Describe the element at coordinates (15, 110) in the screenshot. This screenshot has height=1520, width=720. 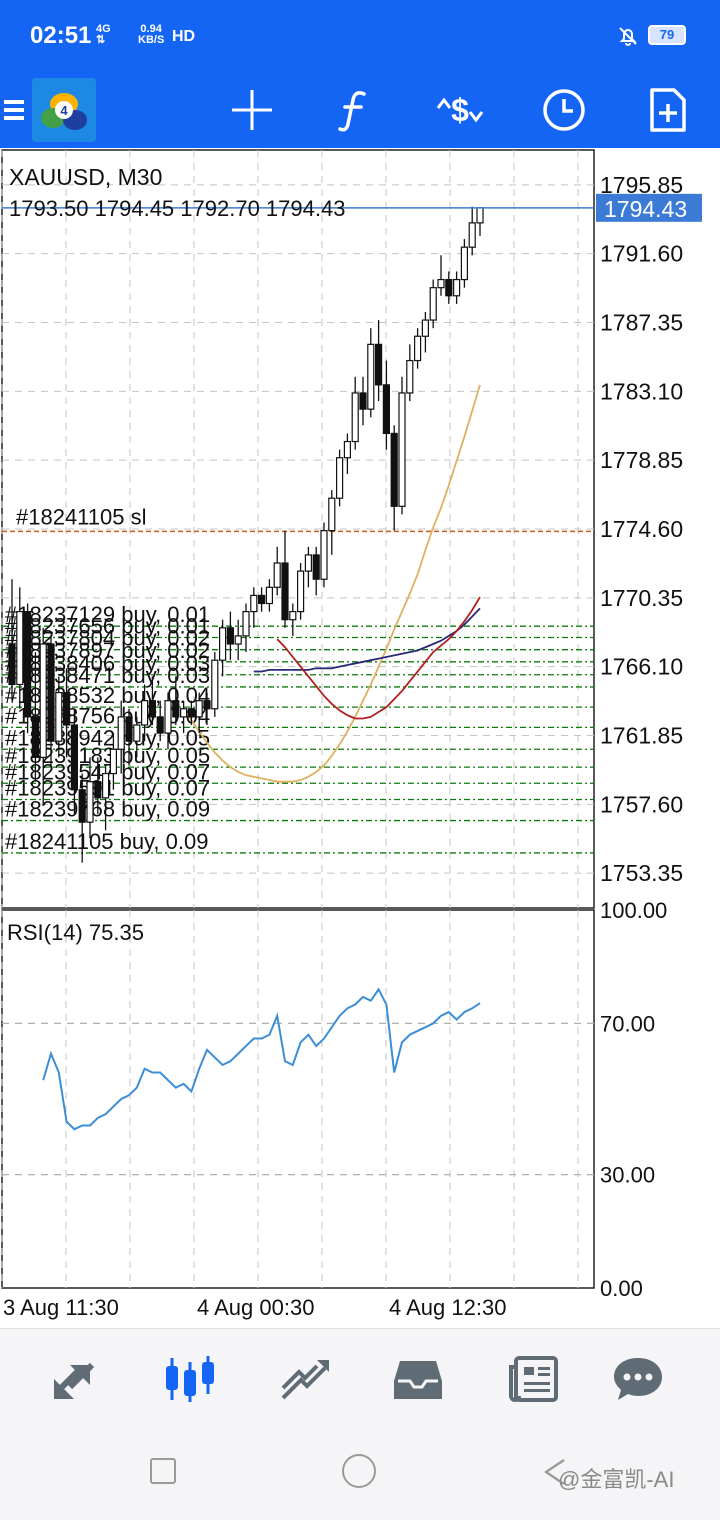
I see `menu-icon` at that location.